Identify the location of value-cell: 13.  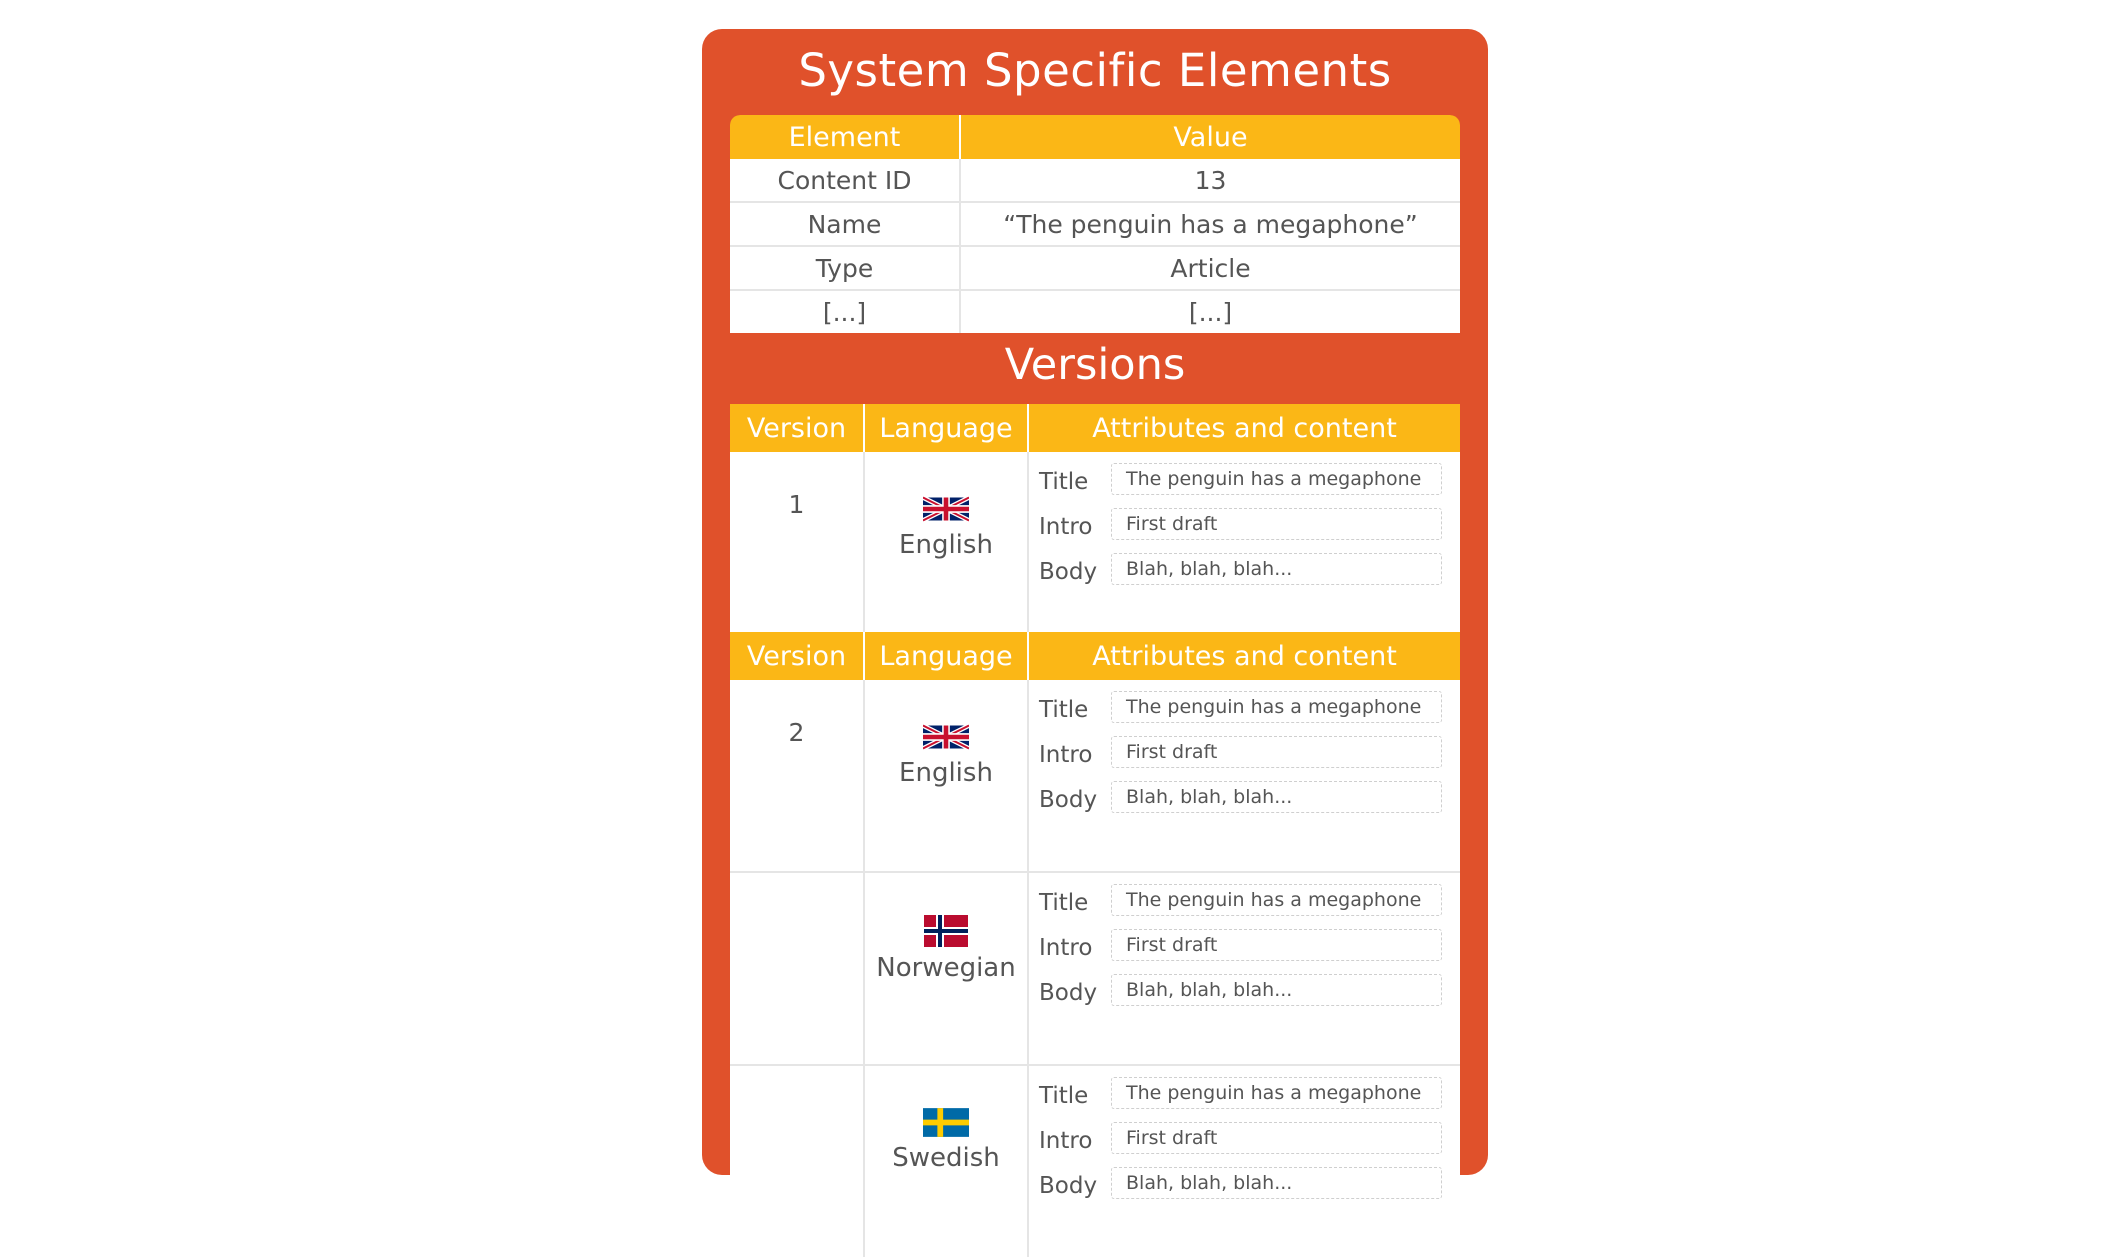
(1210, 181).